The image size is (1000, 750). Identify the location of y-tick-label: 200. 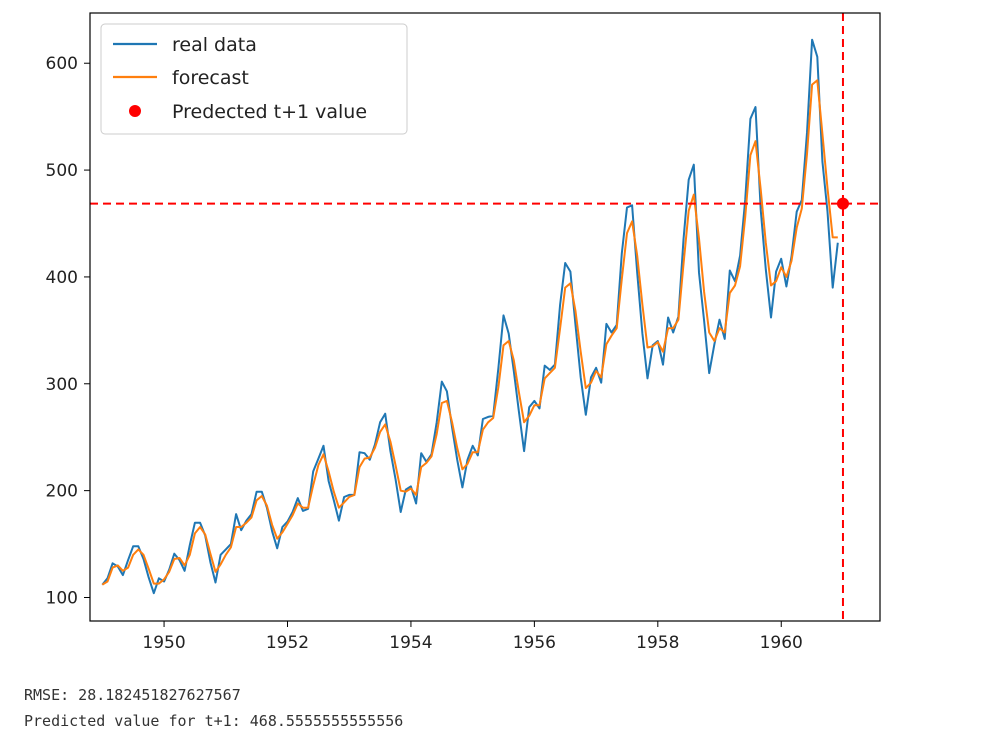
(62, 492).